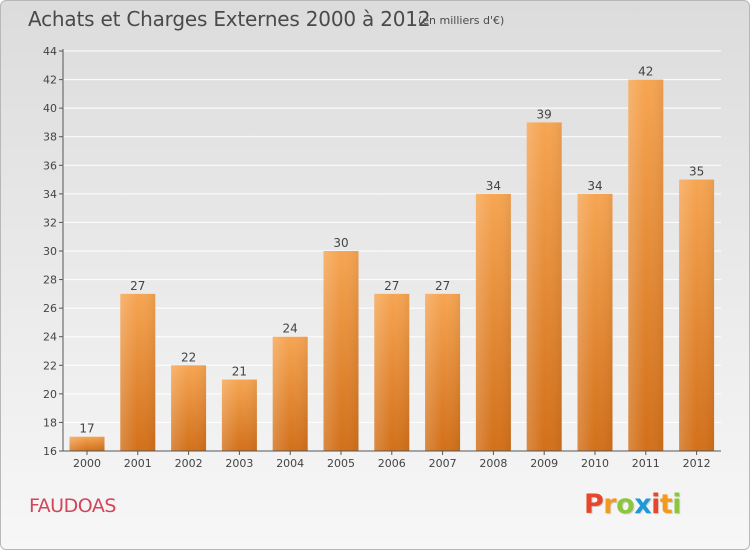 The width and height of the screenshot is (750, 550). What do you see at coordinates (239, 372) in the screenshot?
I see `data-label: 21` at bounding box center [239, 372].